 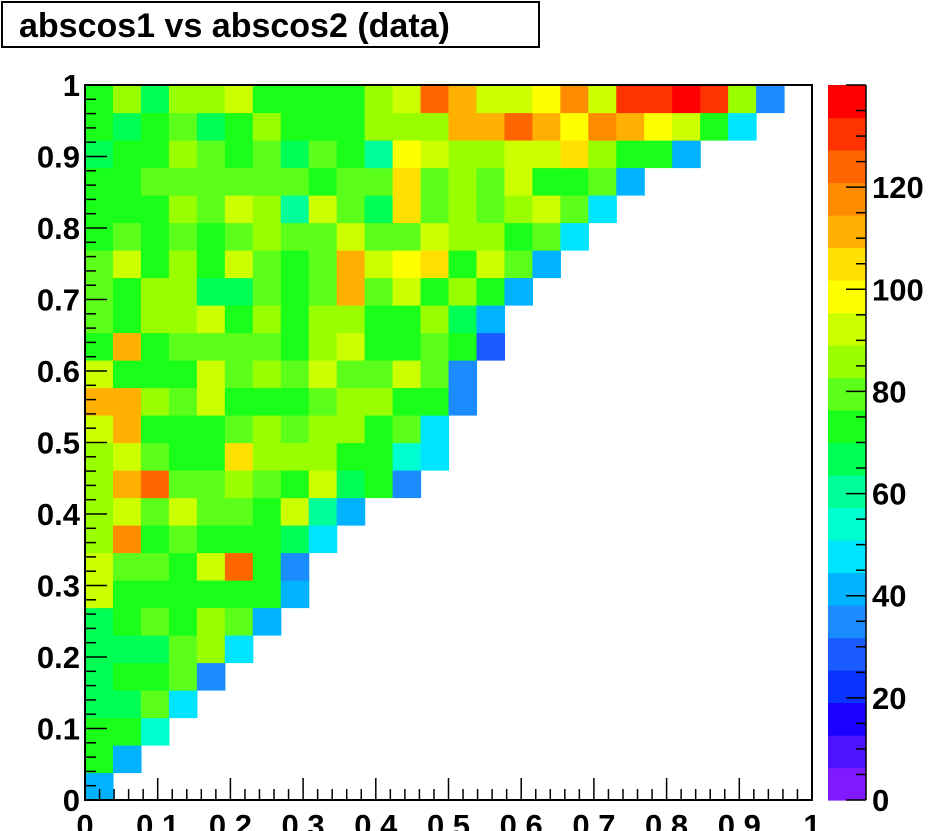 I want to click on color-scale-label: 60, so click(x=889, y=494).